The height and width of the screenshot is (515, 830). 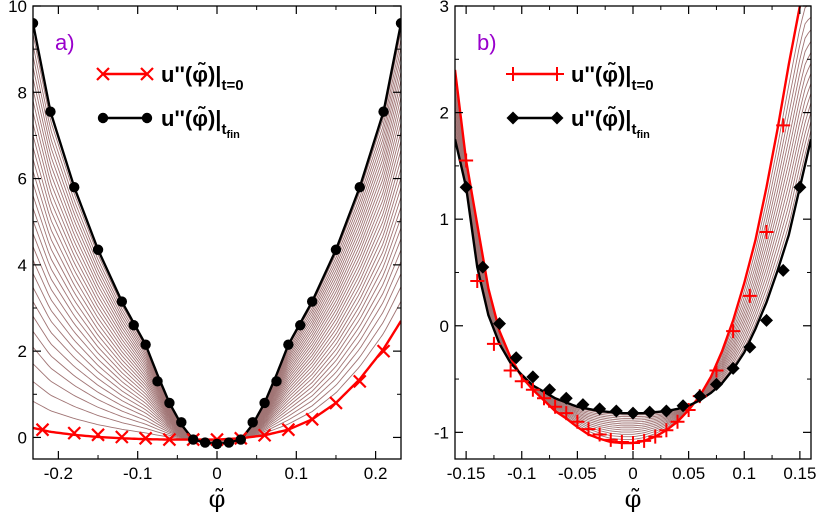 I want to click on panel-label: a), so click(x=65, y=42).